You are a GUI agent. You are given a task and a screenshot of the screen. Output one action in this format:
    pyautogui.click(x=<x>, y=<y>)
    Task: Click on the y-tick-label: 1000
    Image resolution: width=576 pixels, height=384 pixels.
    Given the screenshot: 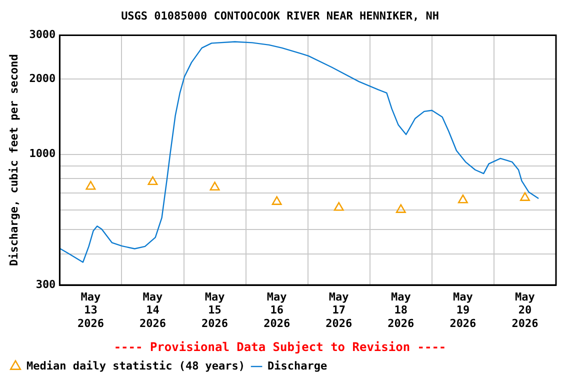 What is the action you would take?
    pyautogui.click(x=42, y=153)
    